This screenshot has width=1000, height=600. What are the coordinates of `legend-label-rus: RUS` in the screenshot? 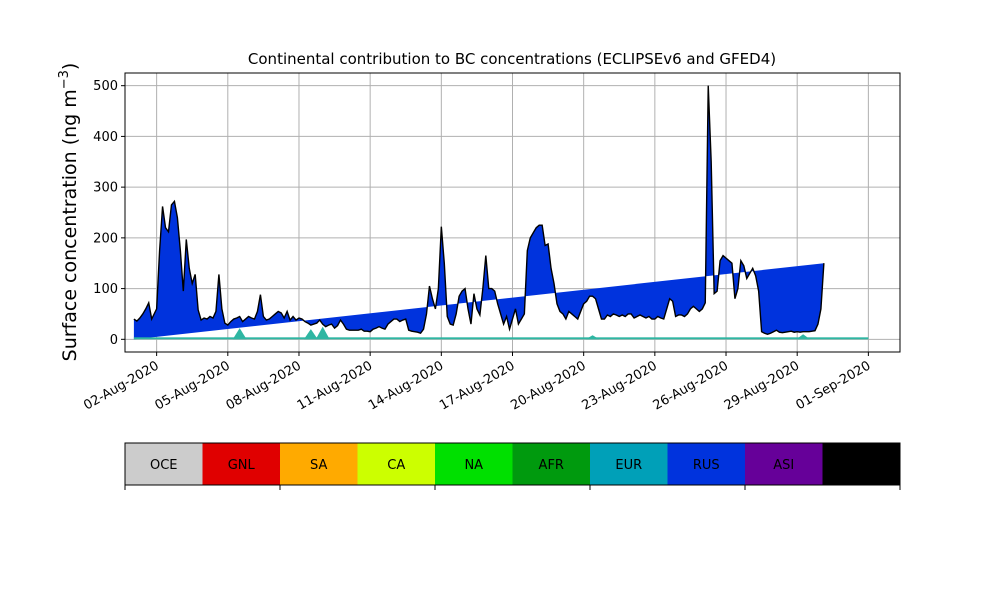 It's located at (706, 465).